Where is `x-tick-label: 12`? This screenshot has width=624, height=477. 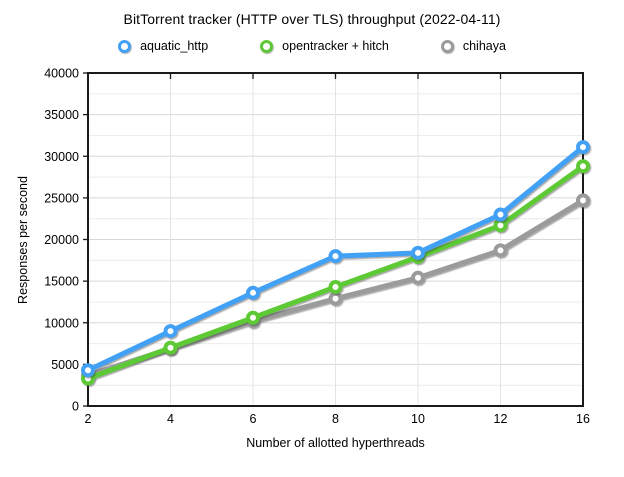 x-tick-label: 12 is located at coordinates (501, 419).